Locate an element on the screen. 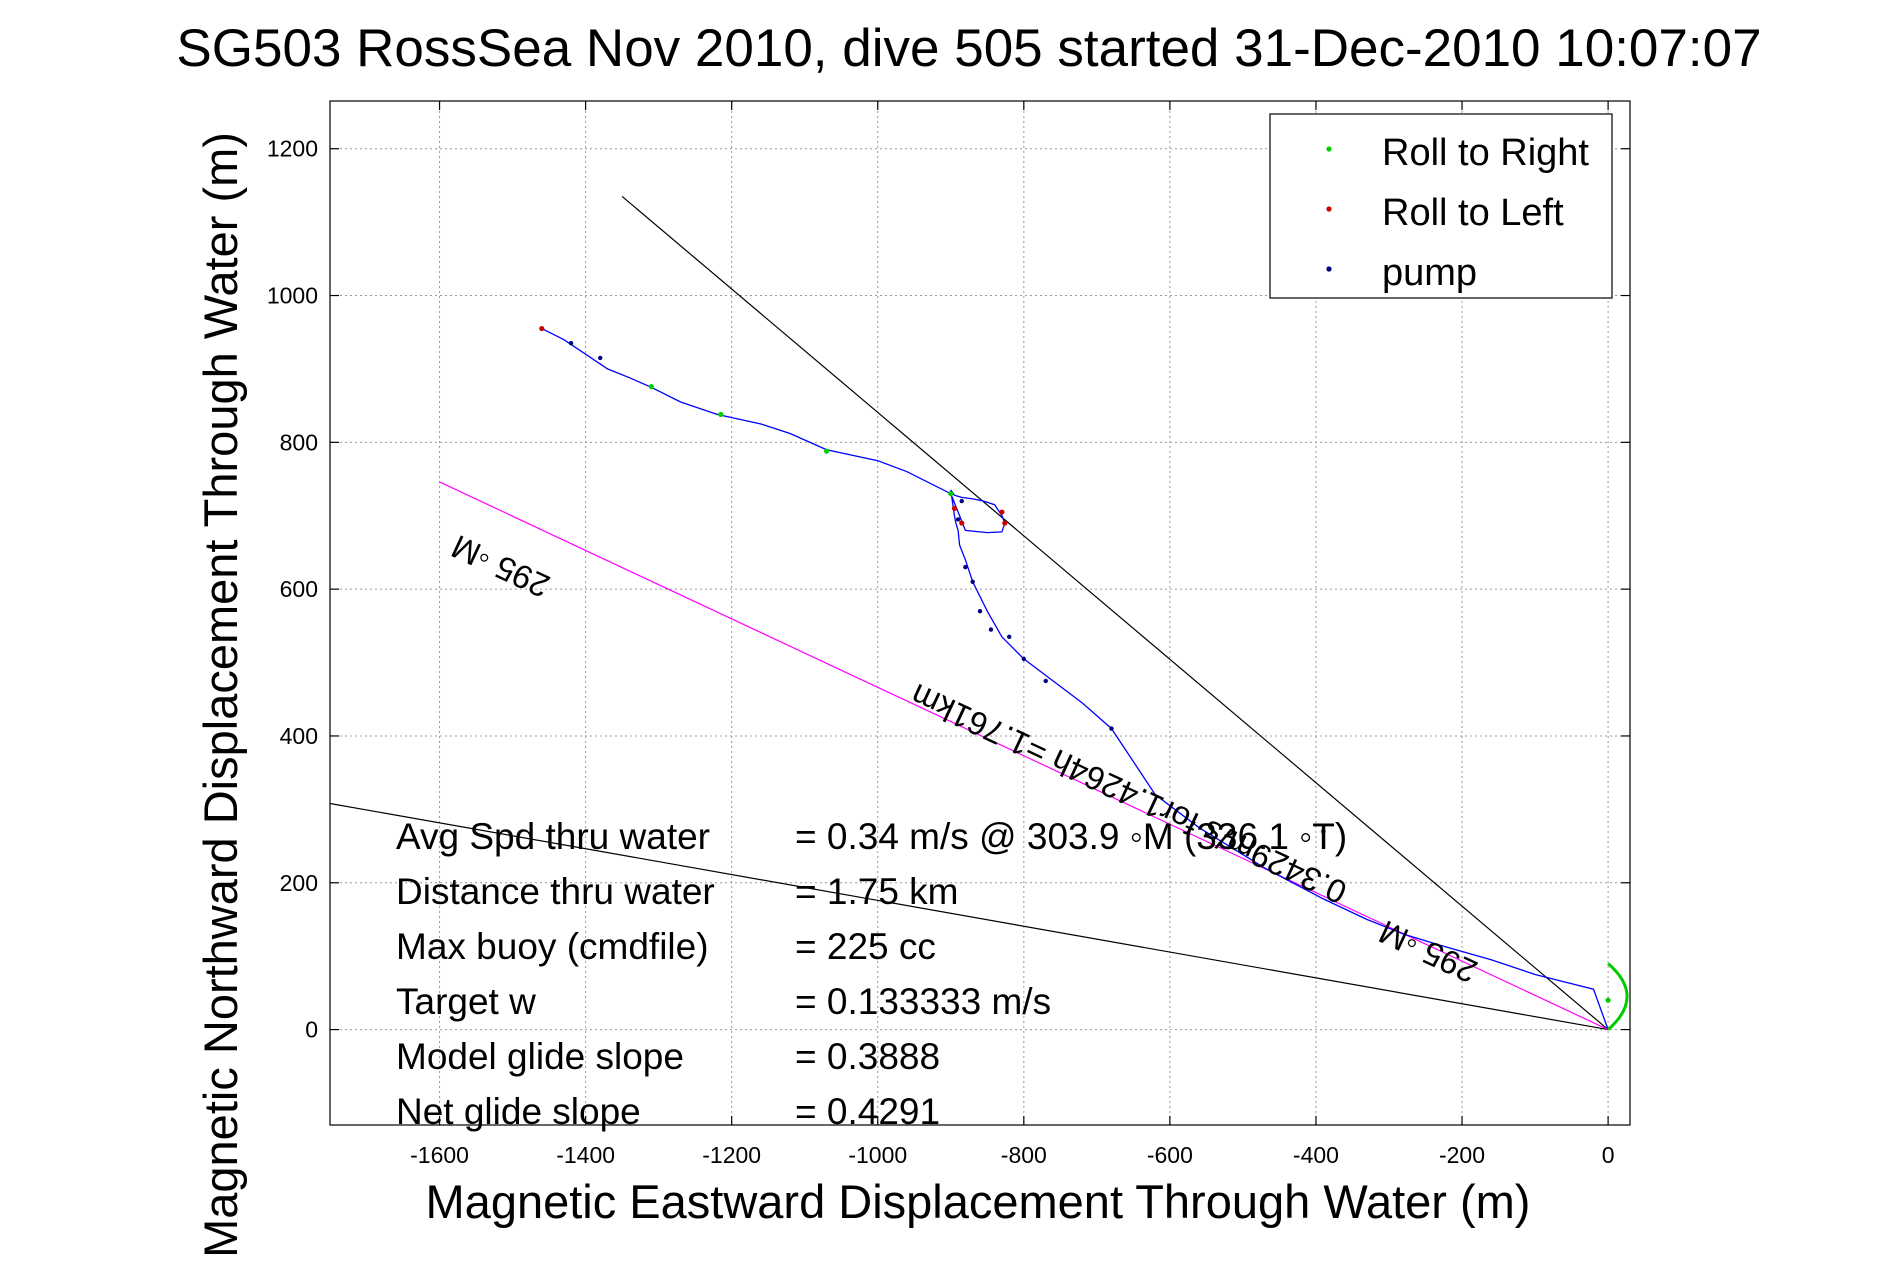 This screenshot has width=1891, height=1262. legend-label: pump is located at coordinates (1429, 273).